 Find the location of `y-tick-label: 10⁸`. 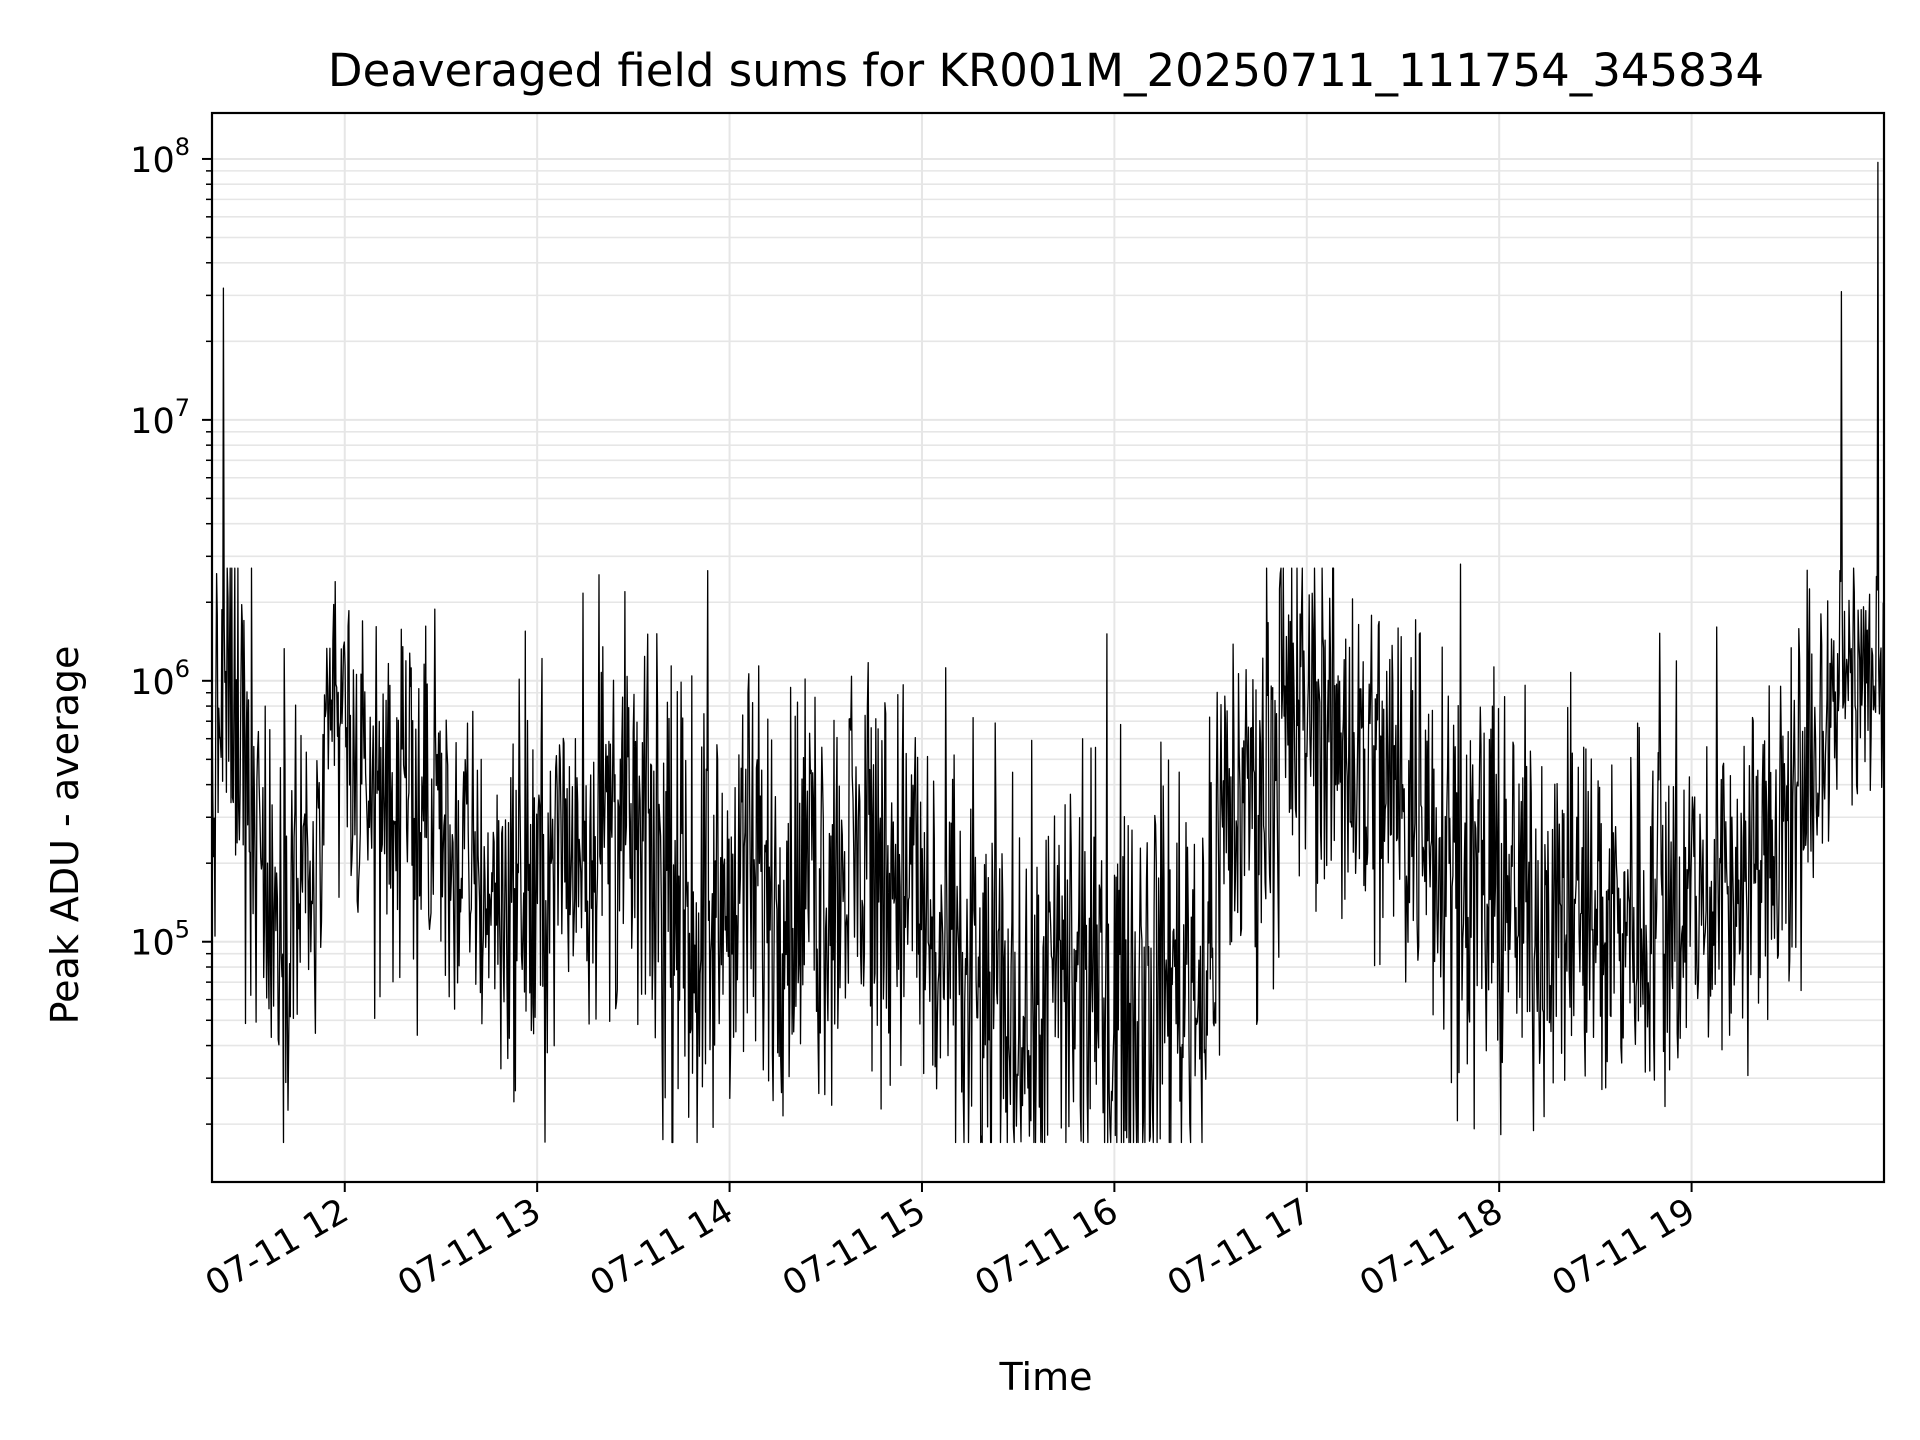

y-tick-label: 10⁸ is located at coordinates (160, 157).